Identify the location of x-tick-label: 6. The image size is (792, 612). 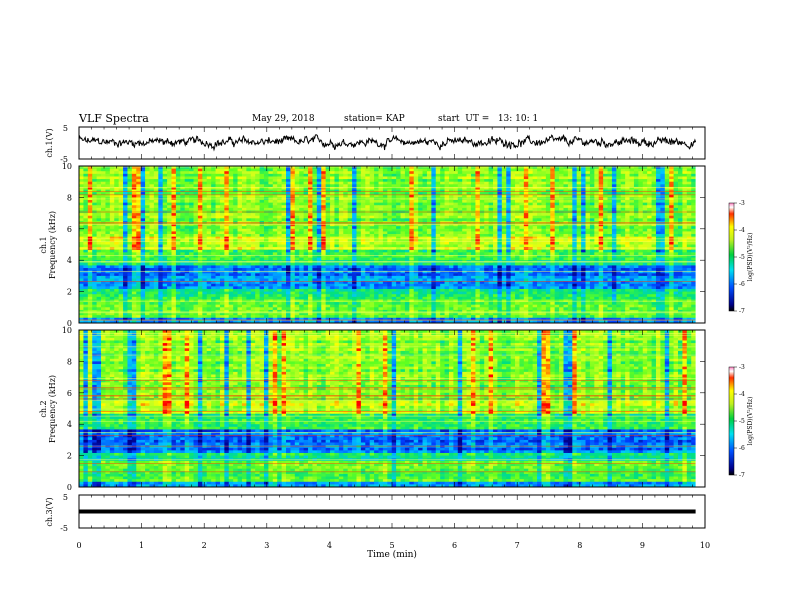
(454, 545).